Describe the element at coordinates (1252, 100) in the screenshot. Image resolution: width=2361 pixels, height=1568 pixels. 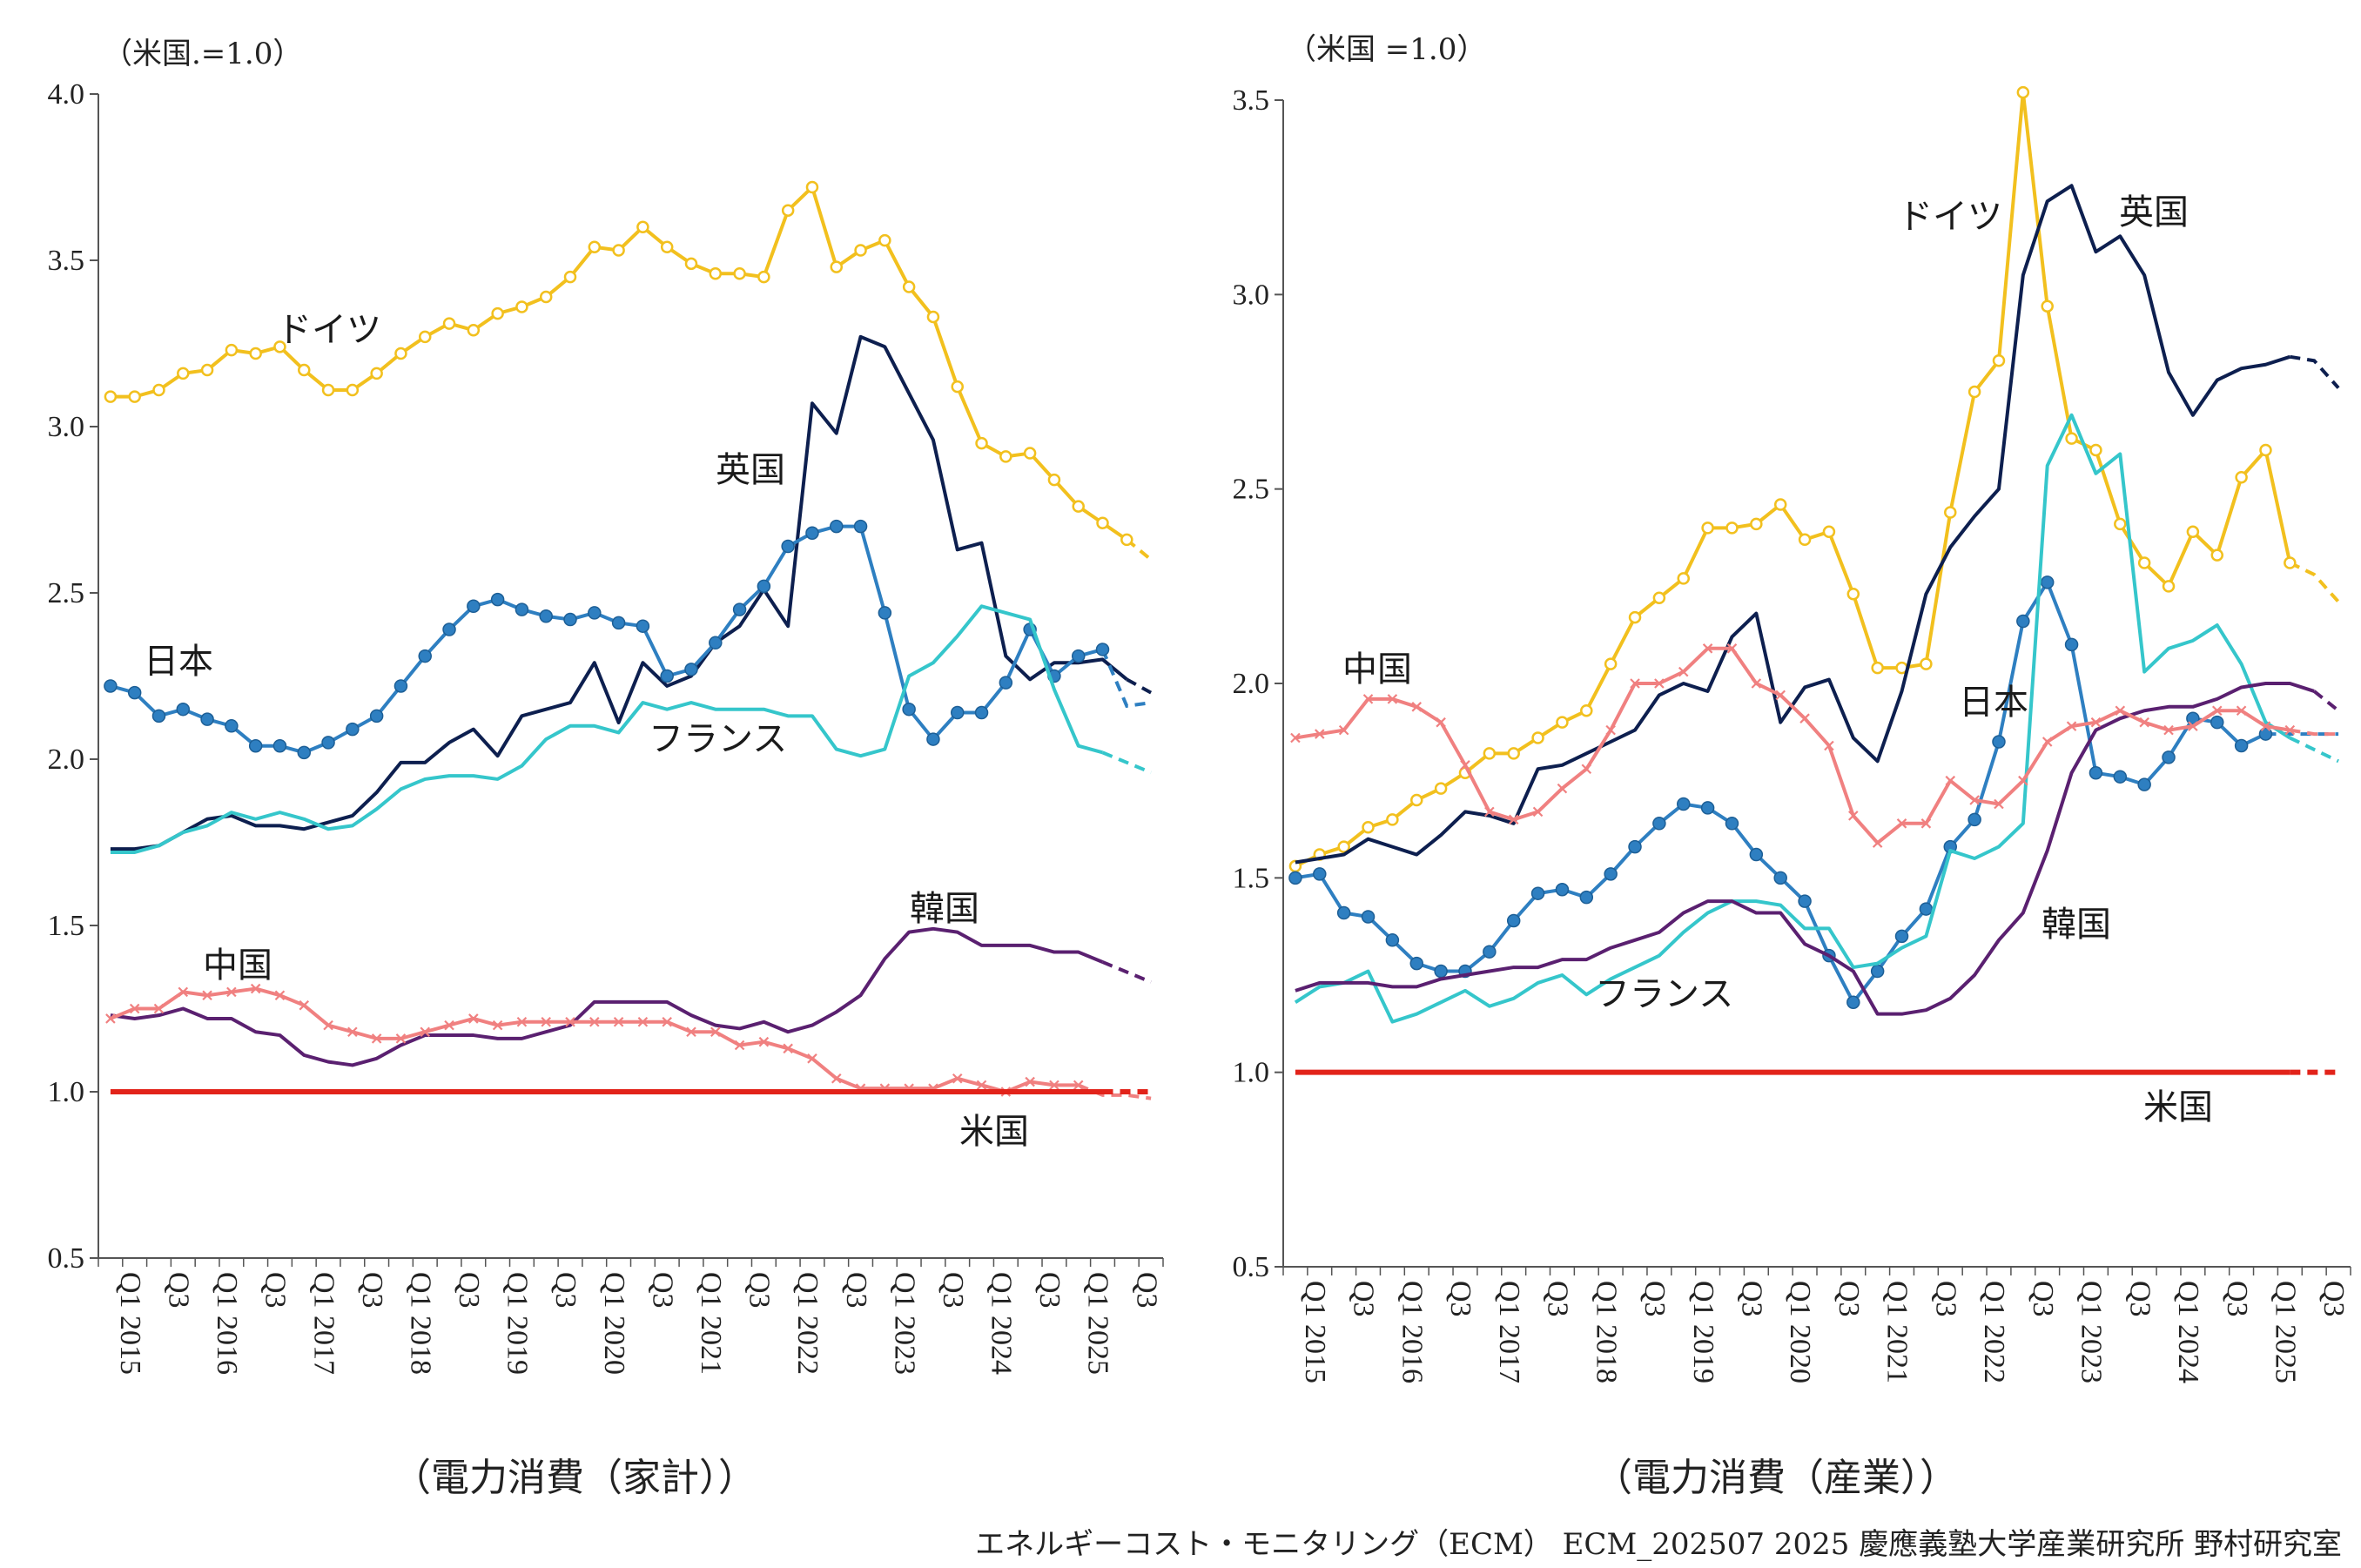
I see `y-tick-label: 3.5` at that location.